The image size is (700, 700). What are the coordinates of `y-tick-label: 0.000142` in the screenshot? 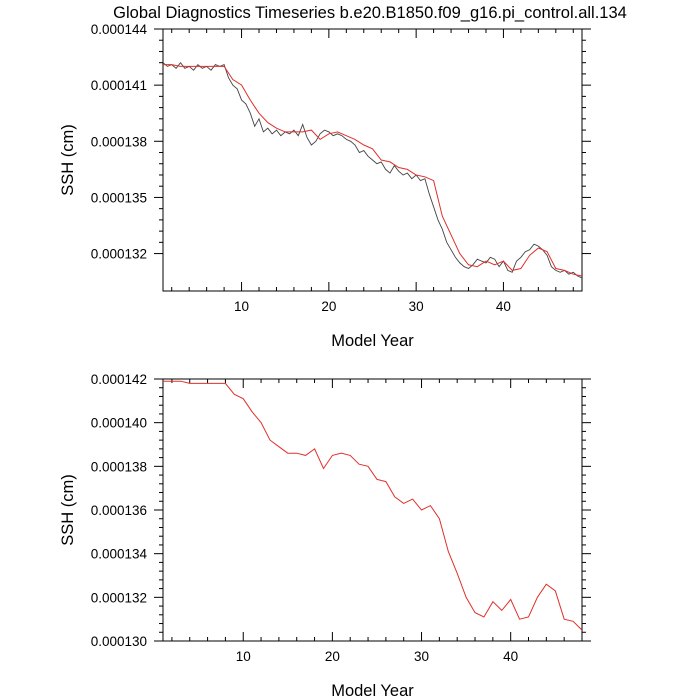 It's located at (119, 379).